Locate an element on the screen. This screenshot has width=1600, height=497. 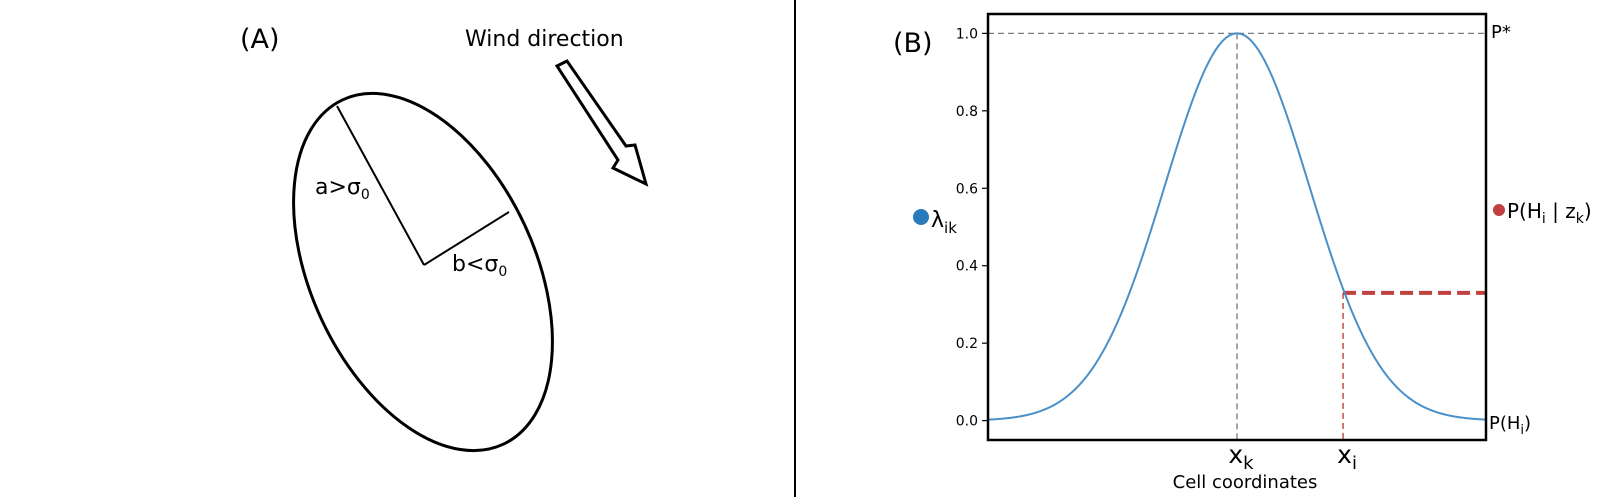
lambda-legend-marker is located at coordinates (921, 217).